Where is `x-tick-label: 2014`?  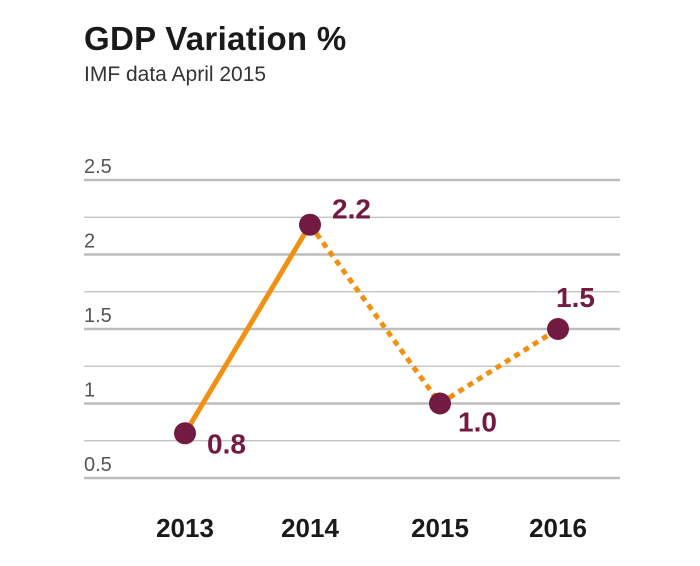
x-tick-label: 2014 is located at coordinates (310, 528).